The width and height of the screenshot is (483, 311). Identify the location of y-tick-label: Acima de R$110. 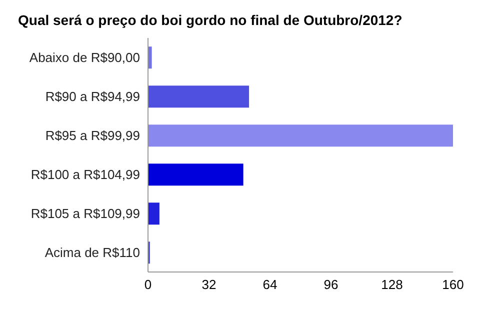
(92, 252).